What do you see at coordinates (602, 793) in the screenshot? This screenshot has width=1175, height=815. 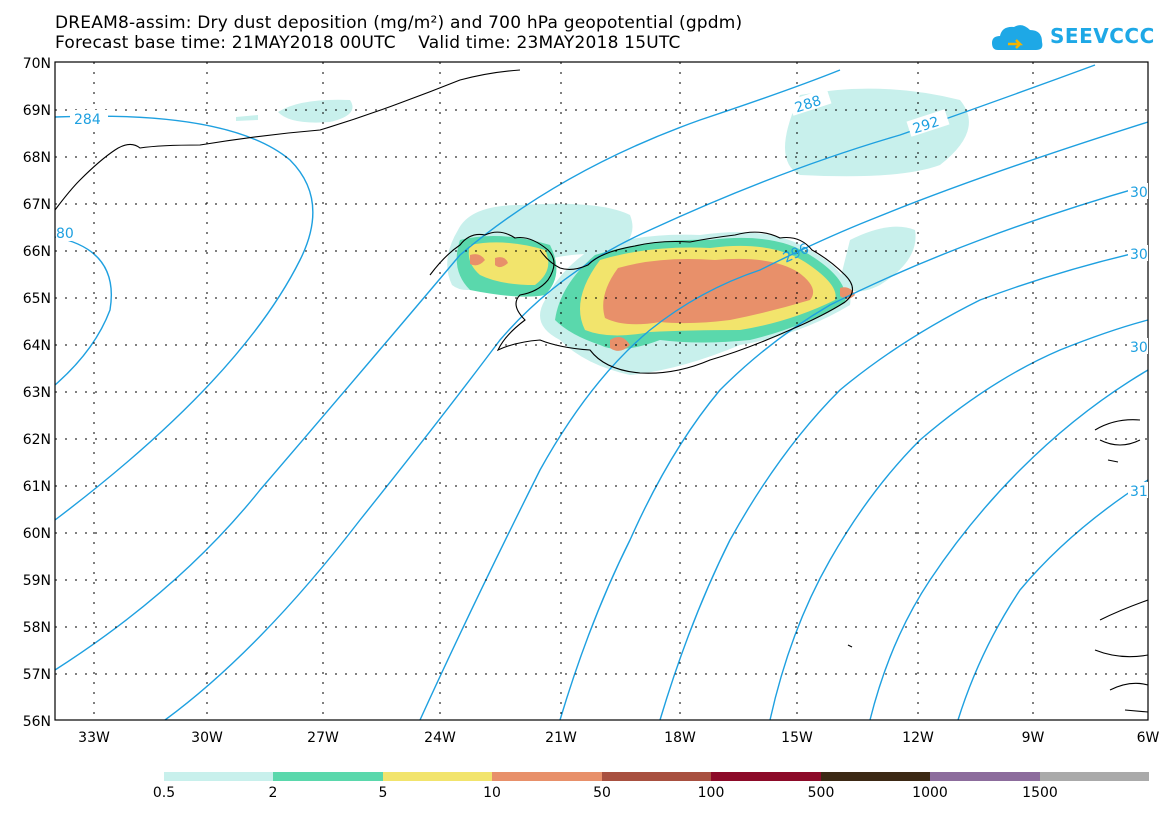 I see `legend-label: 50` at bounding box center [602, 793].